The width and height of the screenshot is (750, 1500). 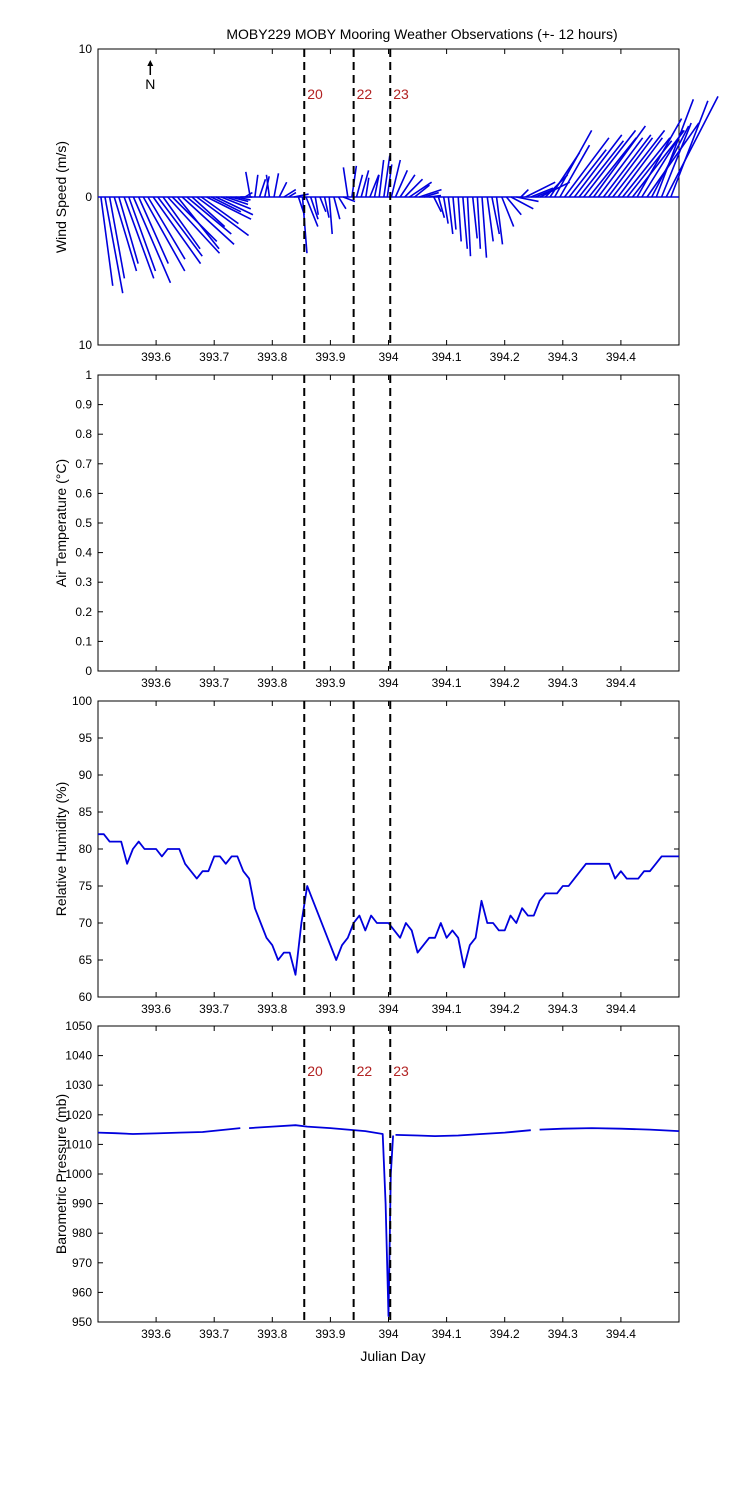 What do you see at coordinates (83, 405) in the screenshot?
I see `y-tick-label: 0.9` at bounding box center [83, 405].